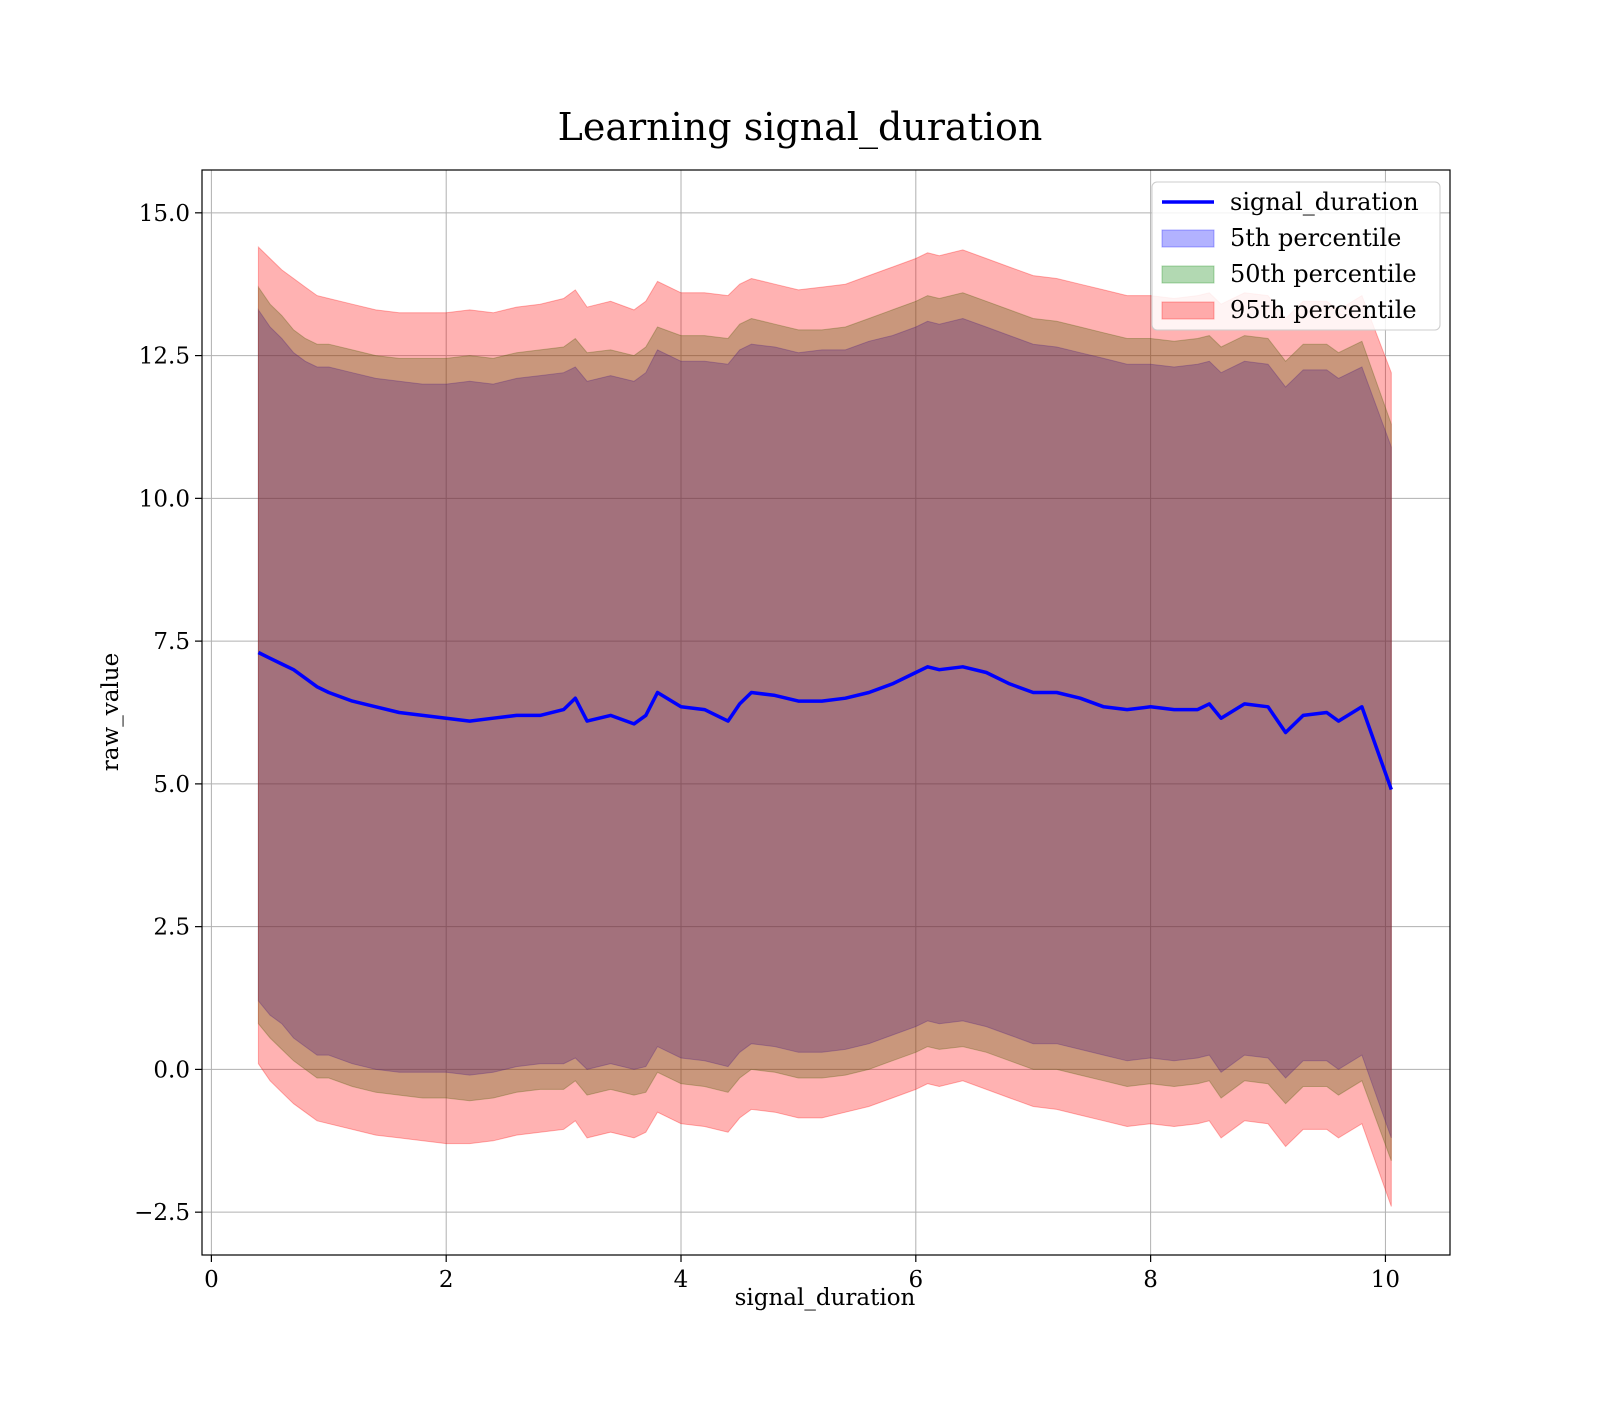 The image size is (1600, 1405). What do you see at coordinates (825, 720) in the screenshot?
I see `series-line-signal-duration` at bounding box center [825, 720].